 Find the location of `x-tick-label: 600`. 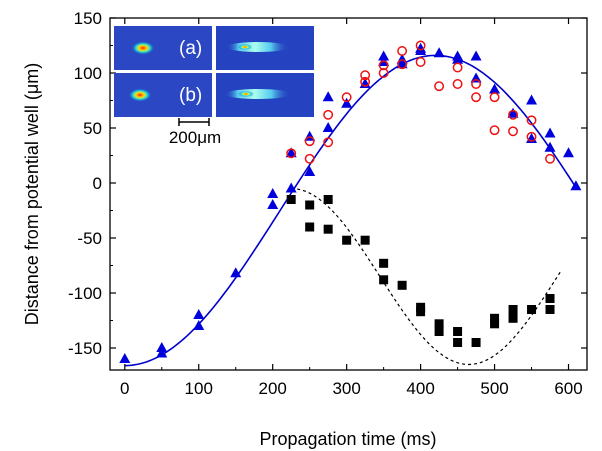

x-tick-label: 600 is located at coordinates (568, 388).